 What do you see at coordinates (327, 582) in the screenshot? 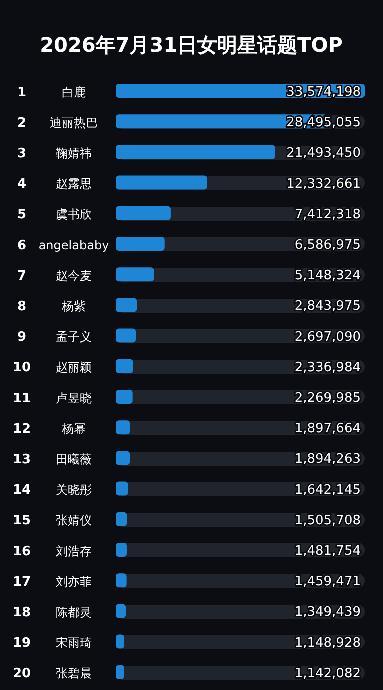
I see `data-label: 1,459,471` at bounding box center [327, 582].